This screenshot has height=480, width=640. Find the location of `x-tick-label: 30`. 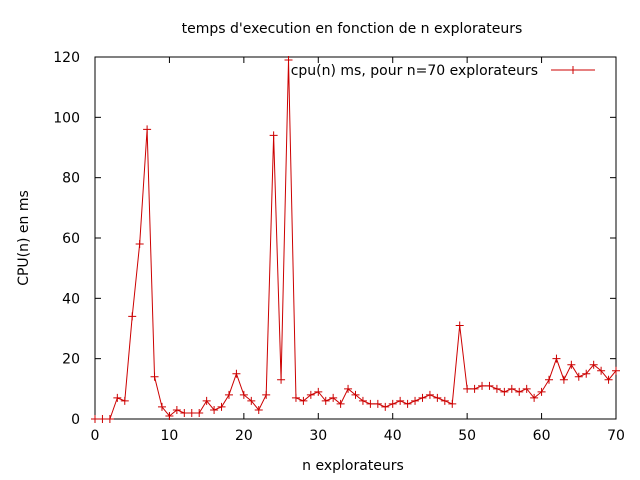

x-tick-label: 30 is located at coordinates (318, 436).